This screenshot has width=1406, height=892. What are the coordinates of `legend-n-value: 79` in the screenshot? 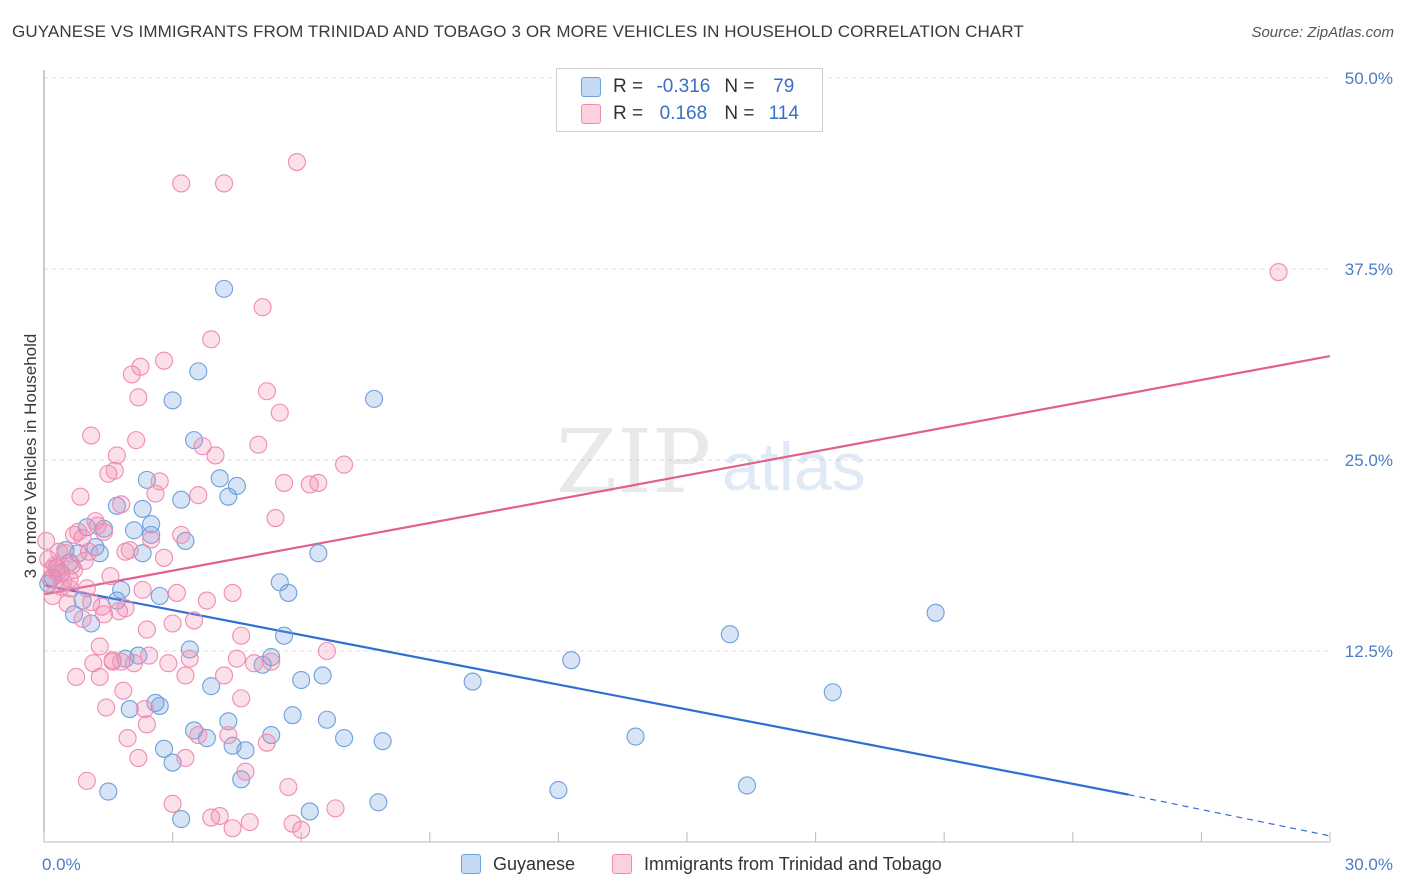 It's located at (784, 86).